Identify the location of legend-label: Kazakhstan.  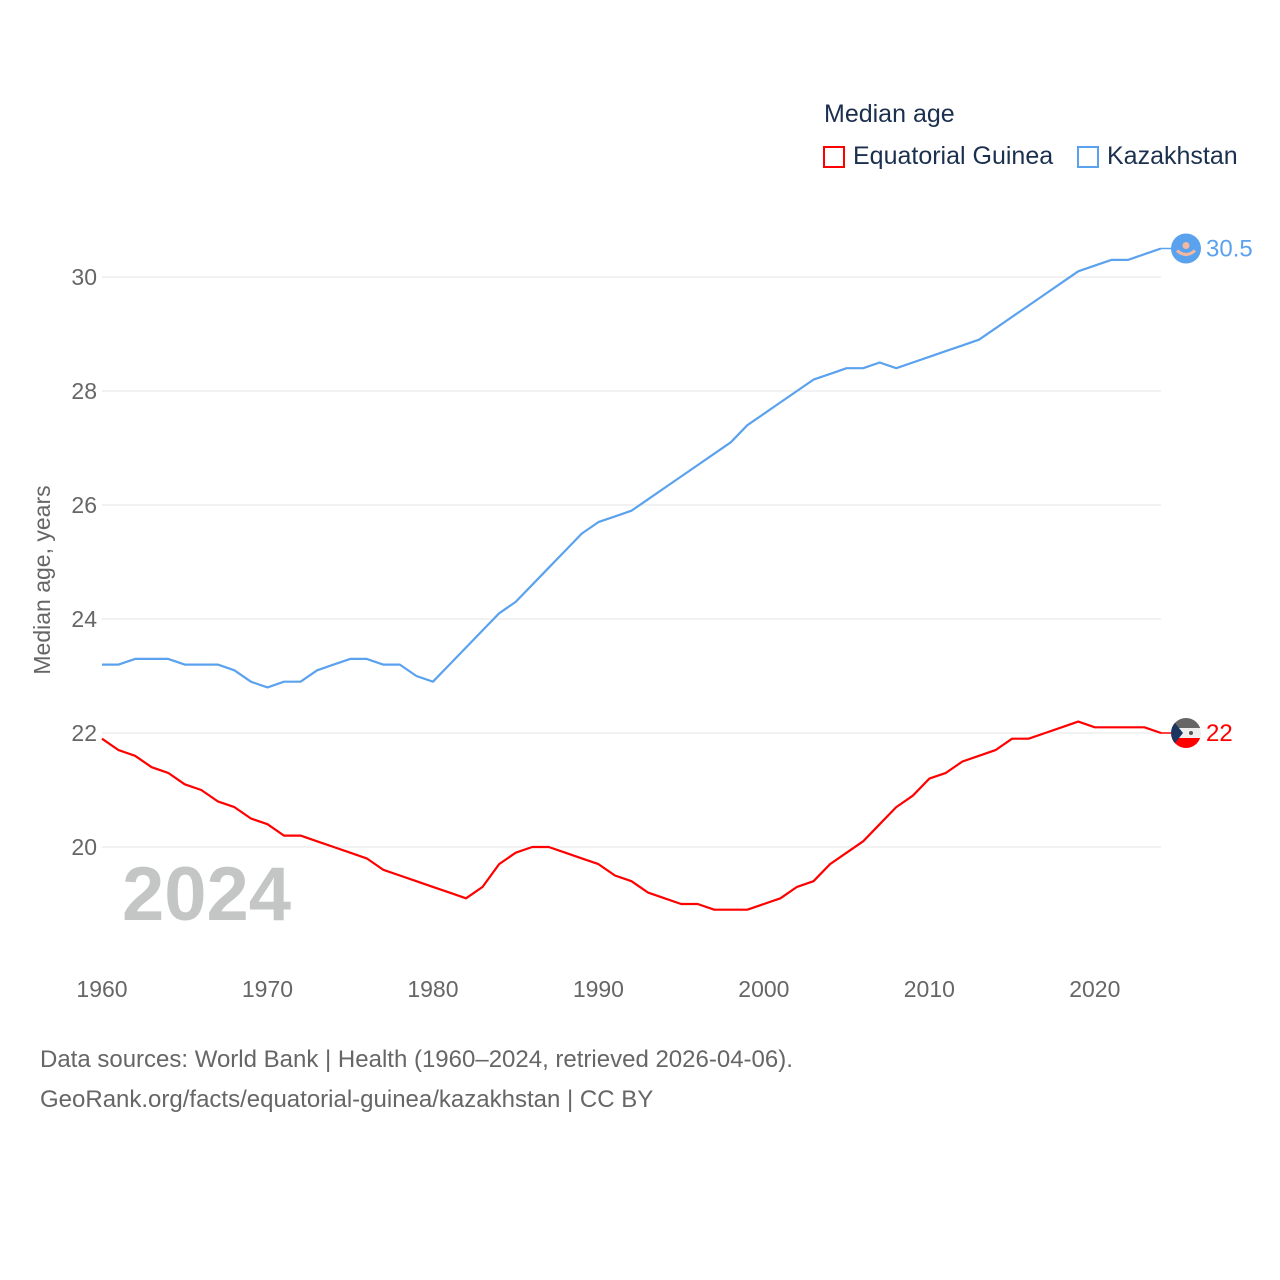
(1172, 156).